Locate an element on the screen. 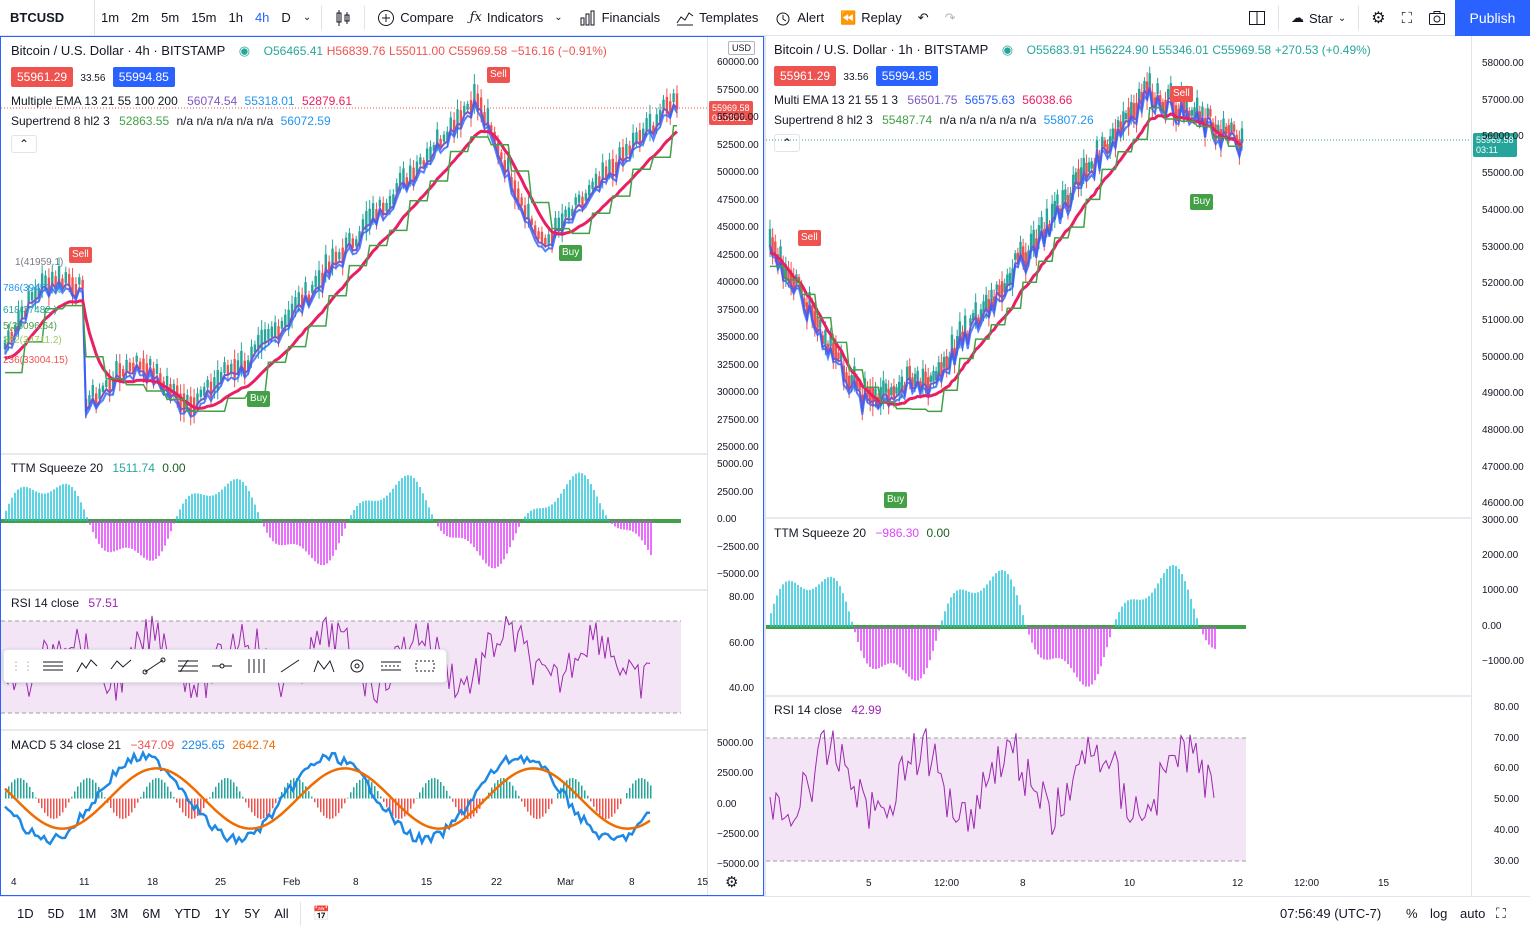 This screenshot has width=1530, height=930. left-price-axis is located at coordinates (735, 466).